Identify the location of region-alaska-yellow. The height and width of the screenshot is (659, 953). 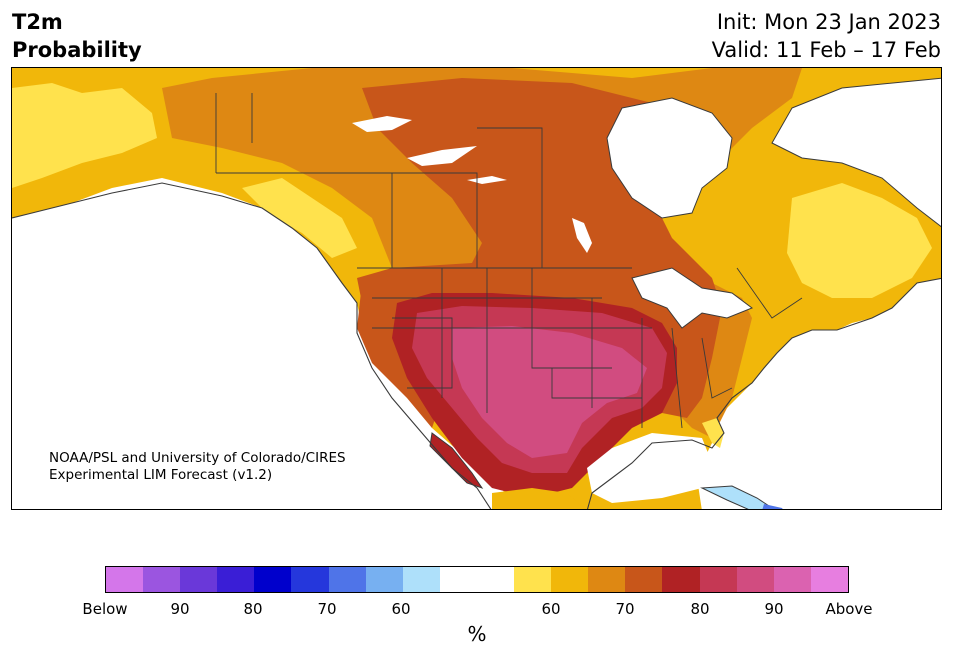
(84, 135).